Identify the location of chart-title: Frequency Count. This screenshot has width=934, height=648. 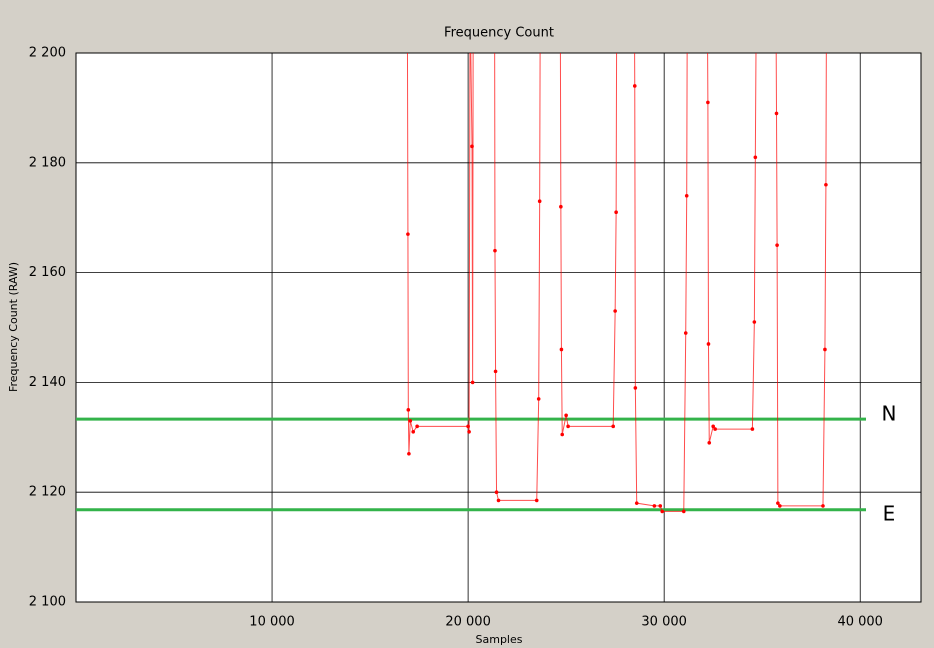
(499, 33).